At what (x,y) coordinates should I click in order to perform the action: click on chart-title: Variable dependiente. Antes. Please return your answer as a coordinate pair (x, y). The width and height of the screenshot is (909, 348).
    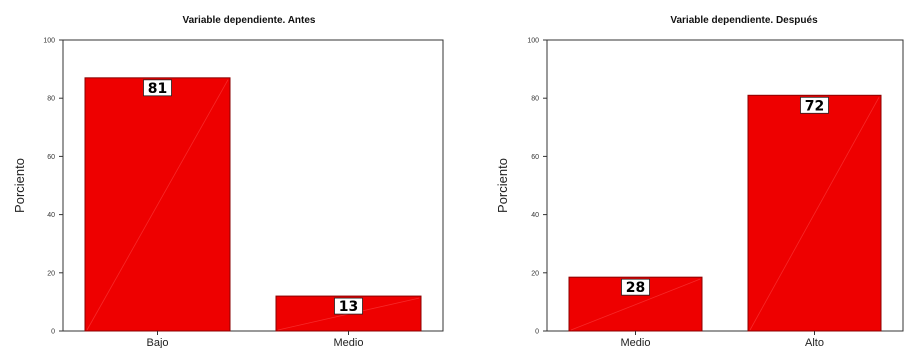
    Looking at the image, I should click on (248, 20).